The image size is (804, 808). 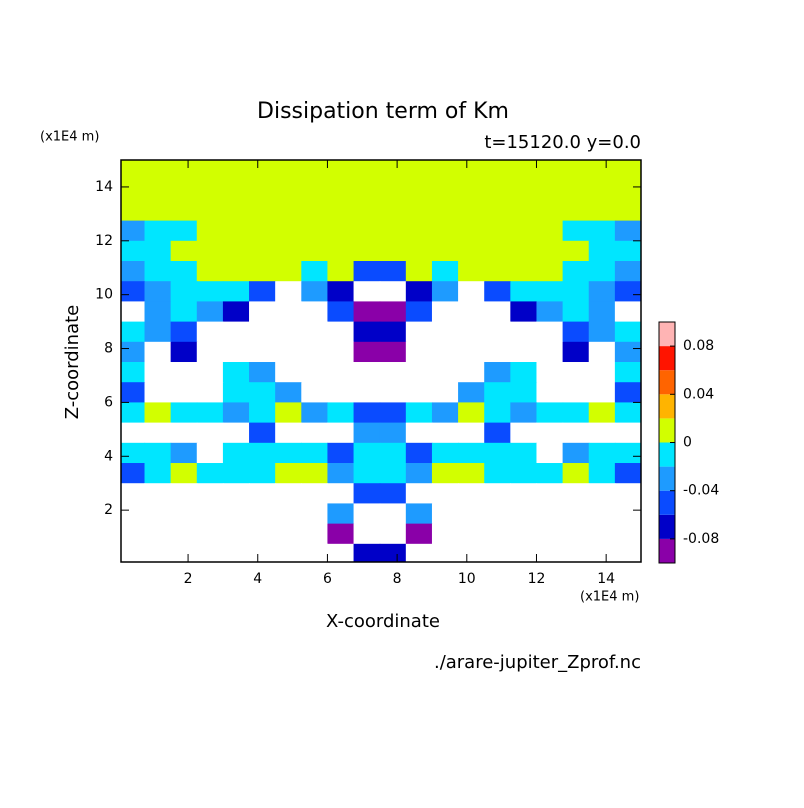 What do you see at coordinates (667, 478) in the screenshot?
I see `colorbar-bin` at bounding box center [667, 478].